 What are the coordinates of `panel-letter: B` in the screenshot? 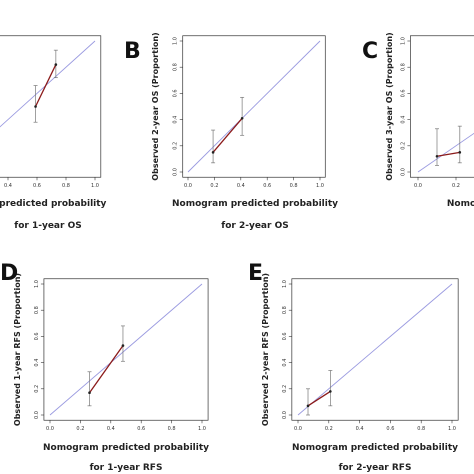 It's located at (132, 51).